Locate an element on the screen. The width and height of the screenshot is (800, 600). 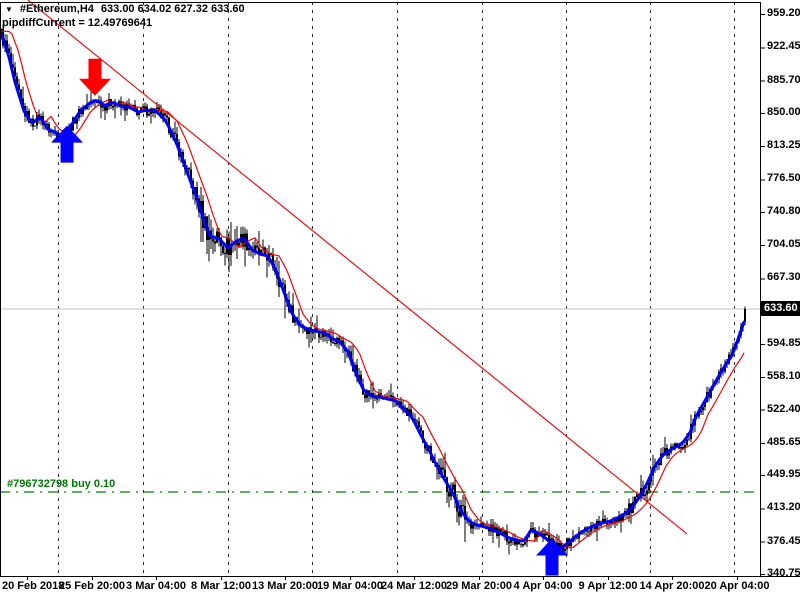
time-axis-label: 29 Mar 20:00 is located at coordinates (479, 586).